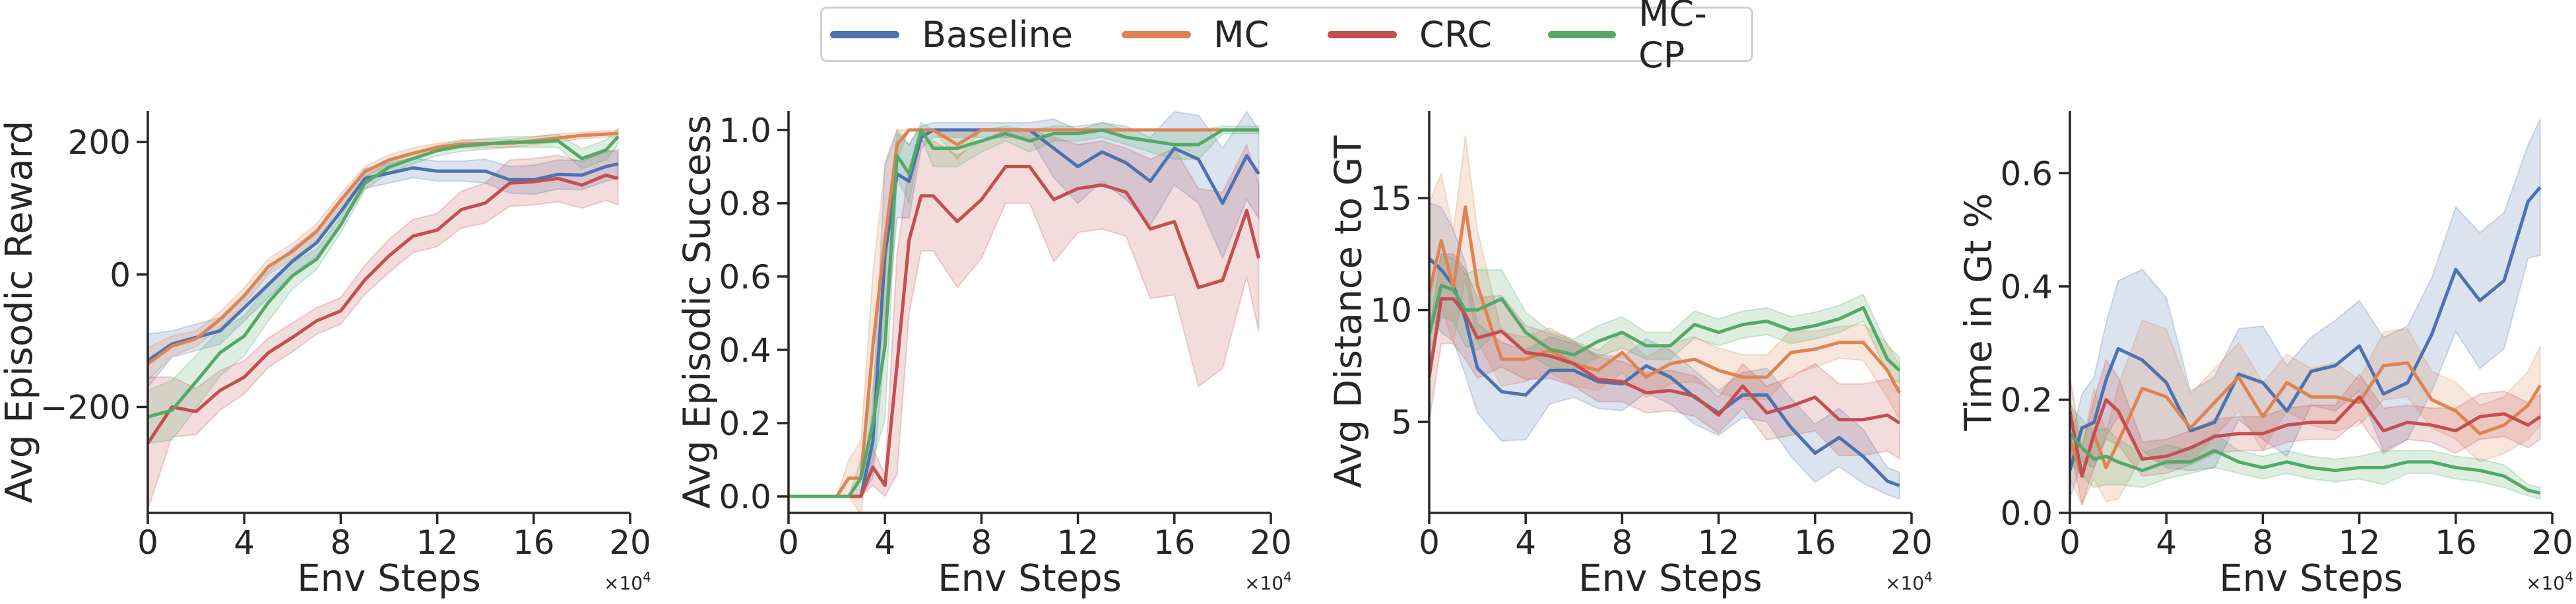 The image size is (2576, 604). Describe the element at coordinates (1241, 34) in the screenshot. I see `legend-label-mc: MC` at that location.